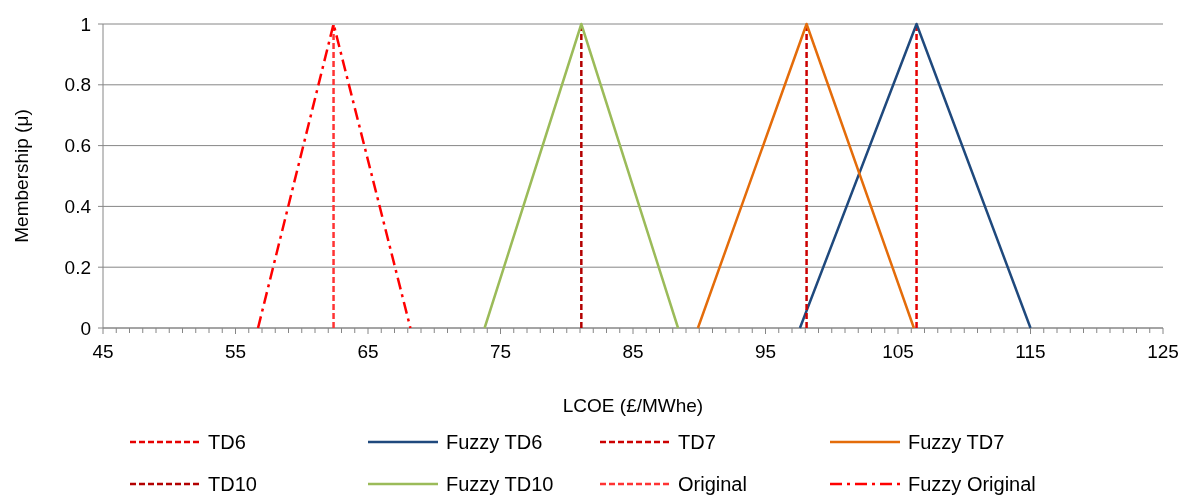 This screenshot has width=1185, height=497. Describe the element at coordinates (78, 207) in the screenshot. I see `y-tick-label: 0.4` at that location.